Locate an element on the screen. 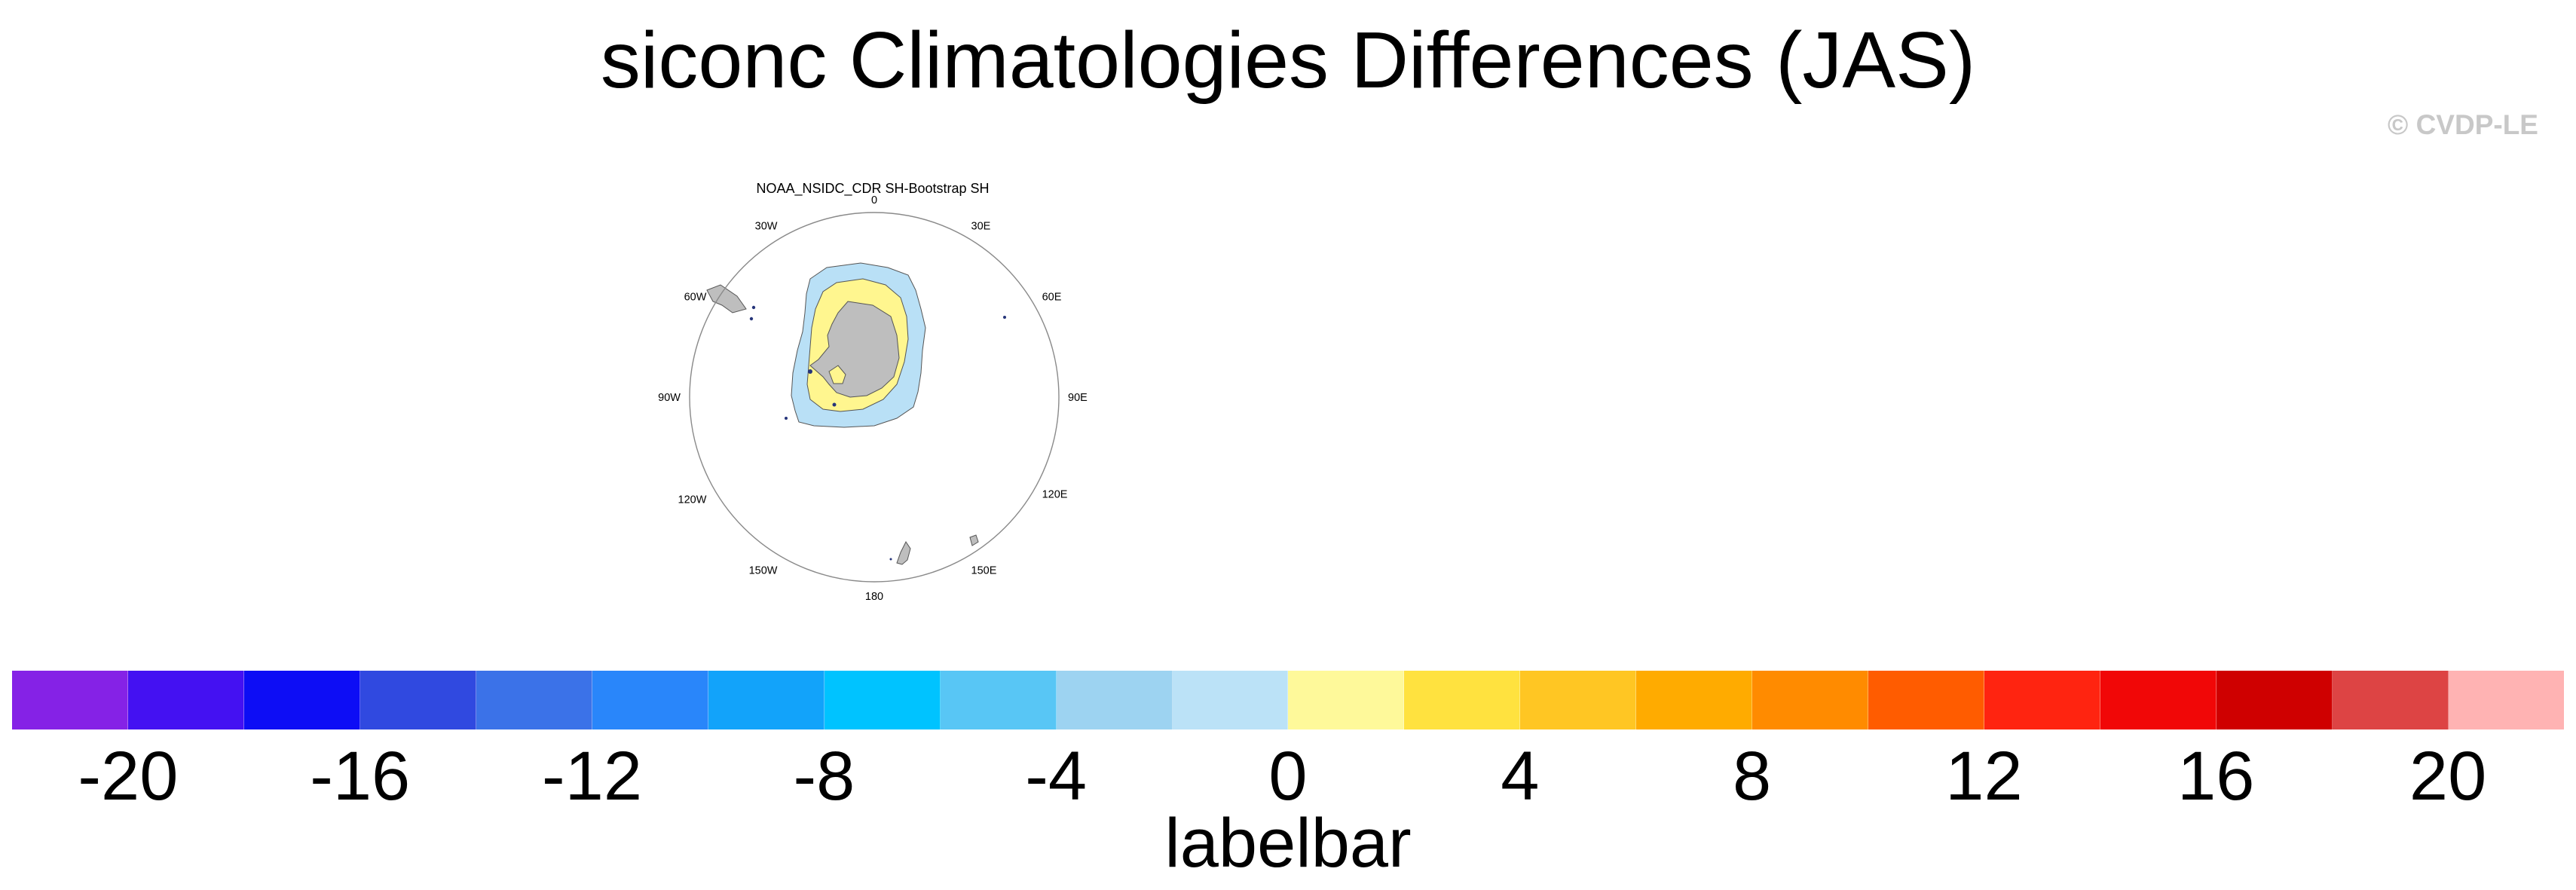 The width and height of the screenshot is (2576, 890). labelbar-tick-label: -4 is located at coordinates (1056, 776).